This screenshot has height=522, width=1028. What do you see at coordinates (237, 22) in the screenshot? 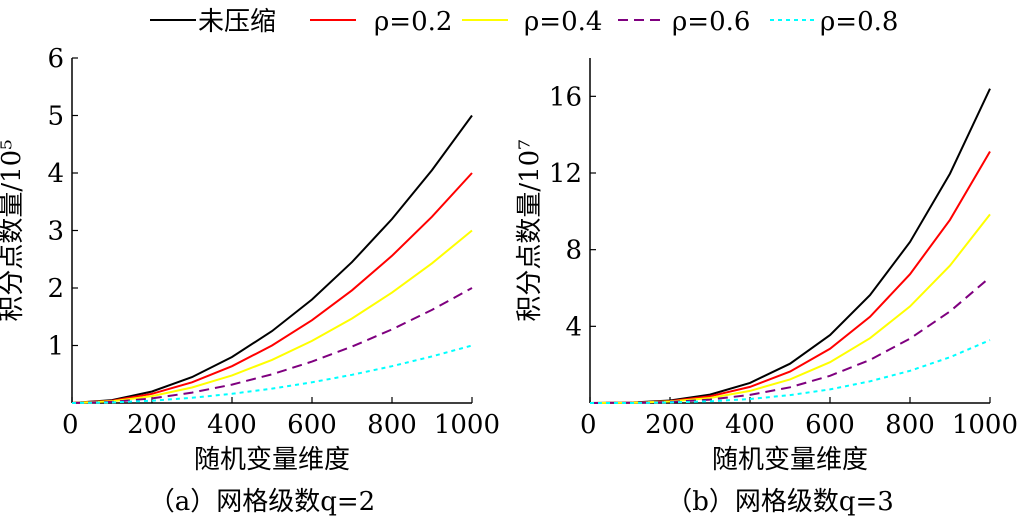
I see `legend-label-0: 未压缩` at bounding box center [237, 22].